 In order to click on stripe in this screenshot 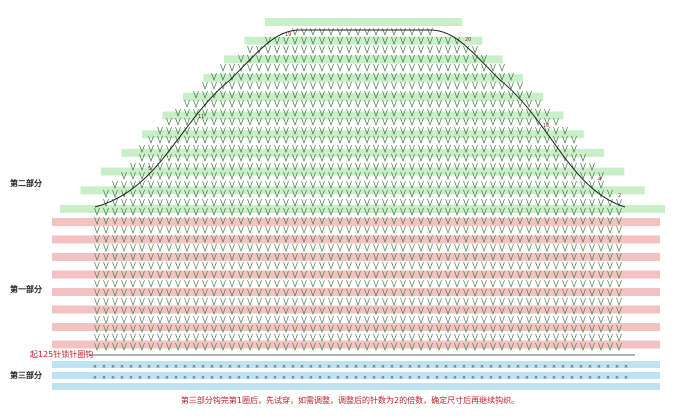, I will do `click(363, 171)`.